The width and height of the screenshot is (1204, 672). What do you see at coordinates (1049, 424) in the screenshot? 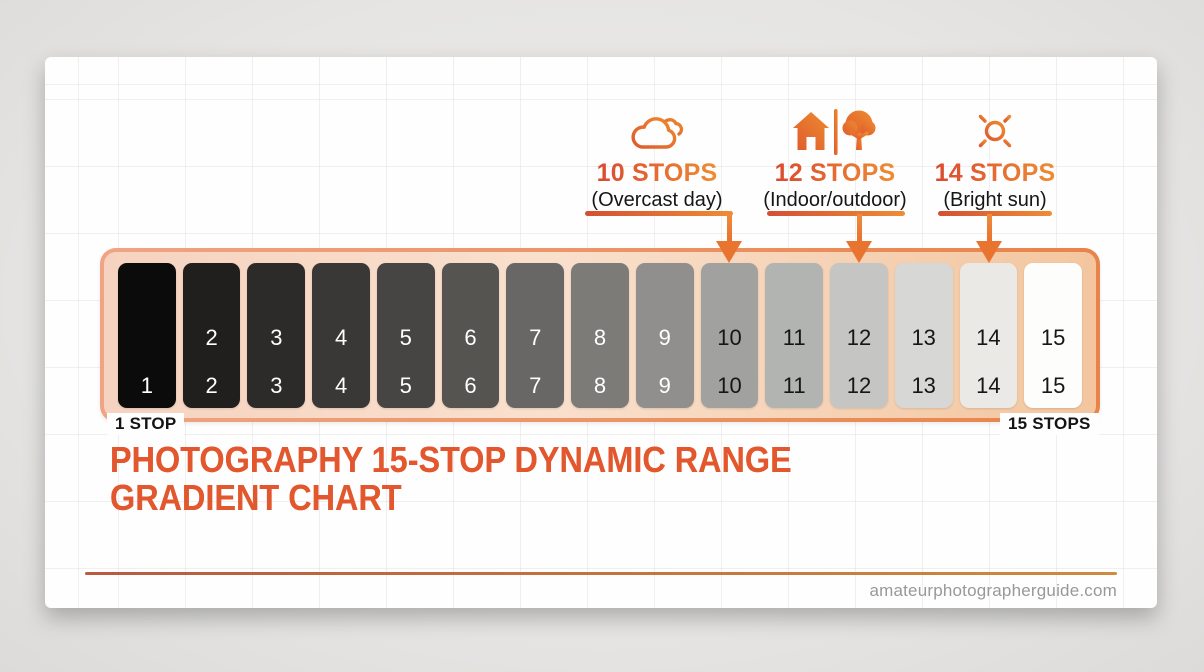
I see `bar-end-label: 15 STOPS` at bounding box center [1049, 424].